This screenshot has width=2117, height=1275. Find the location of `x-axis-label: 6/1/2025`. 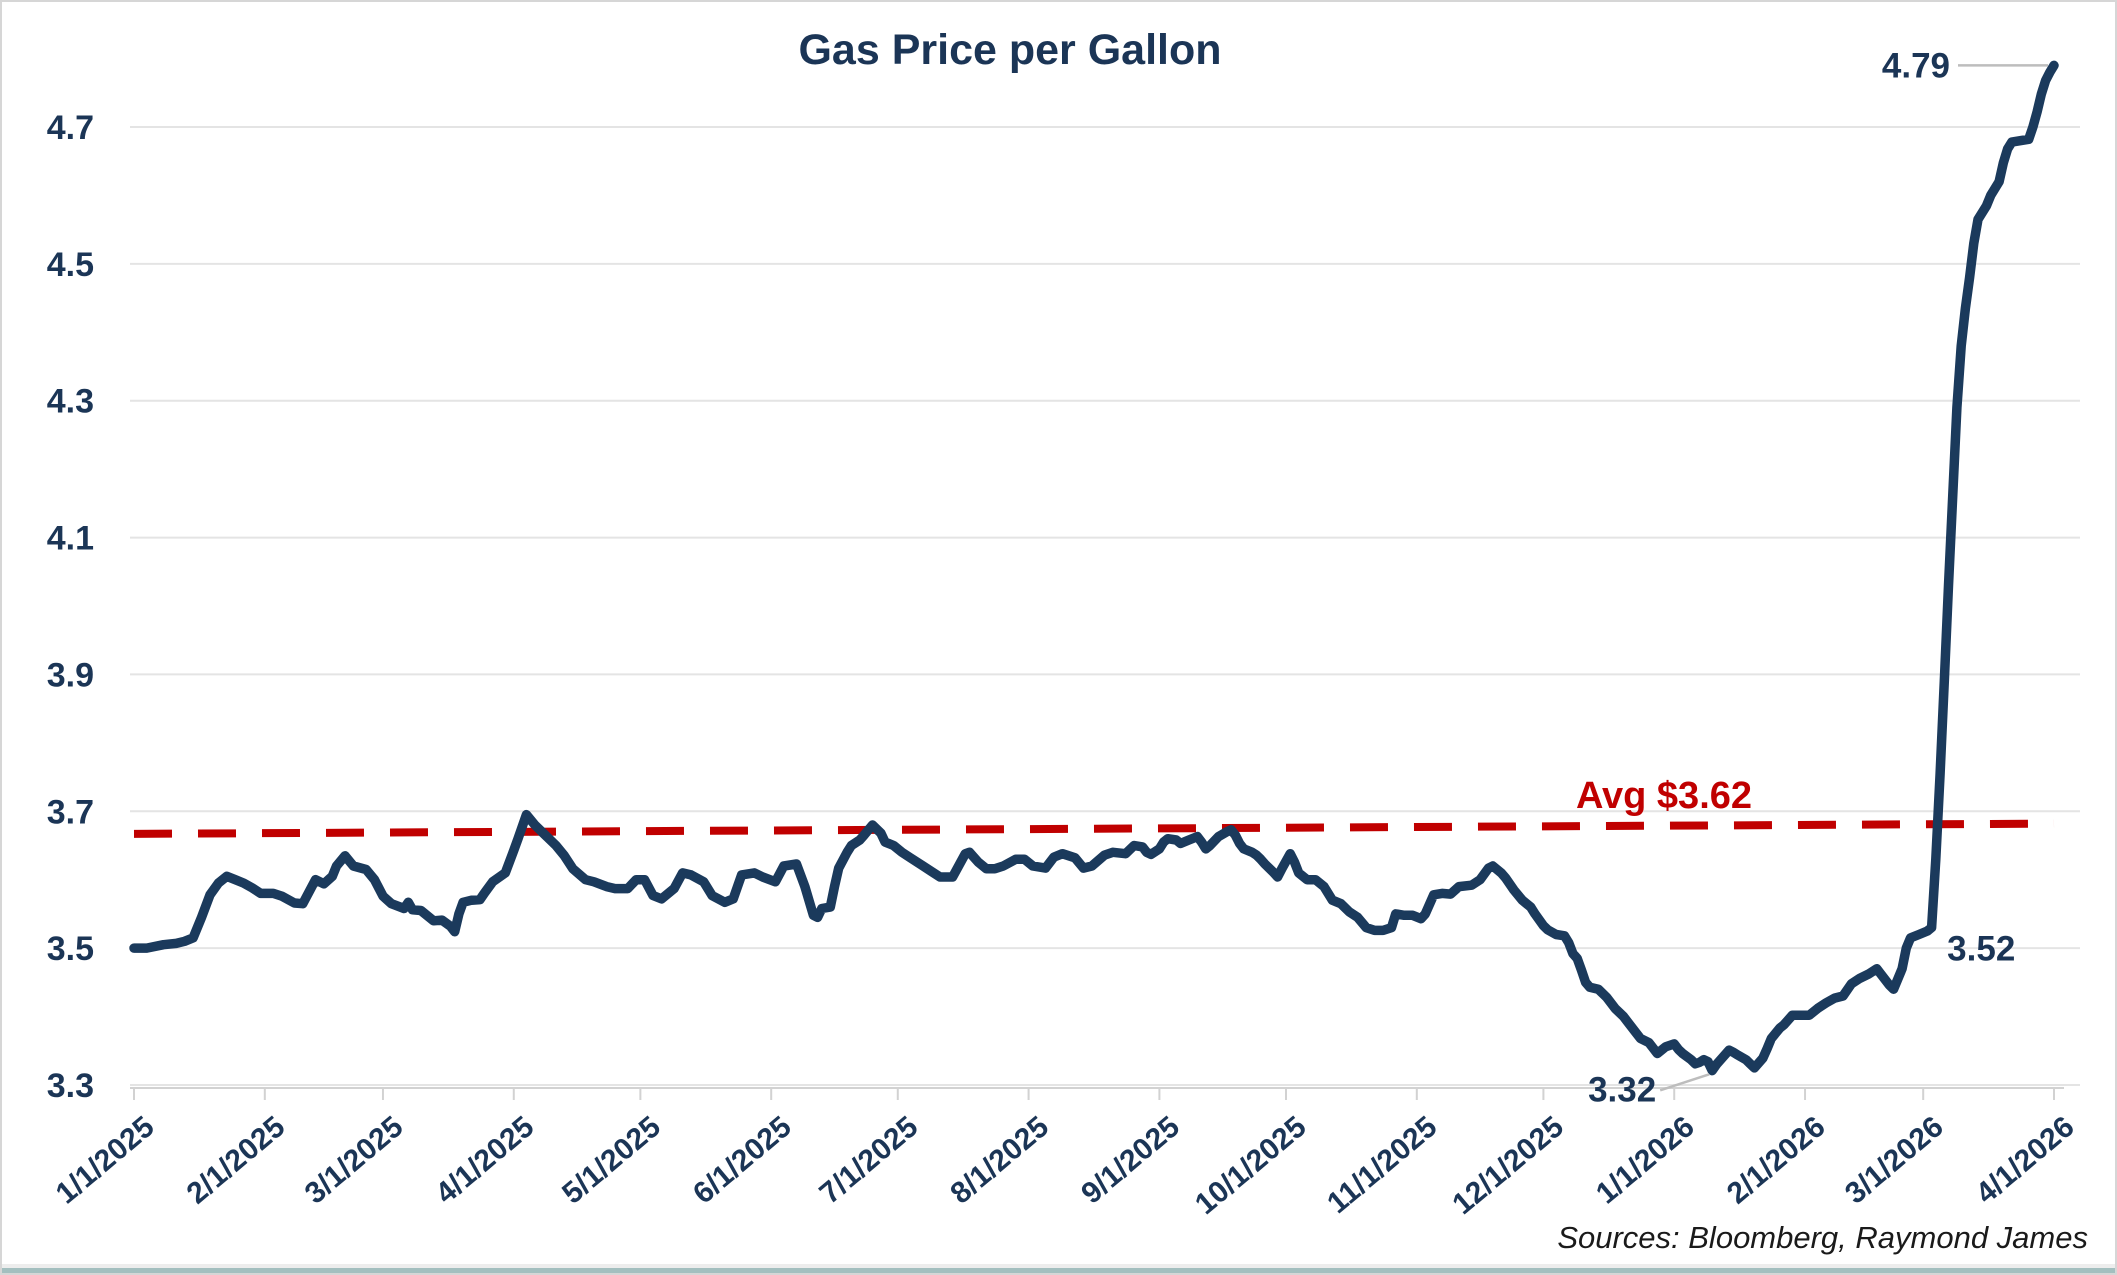

x-axis-label: 6/1/2025 is located at coordinates (742, 1160).